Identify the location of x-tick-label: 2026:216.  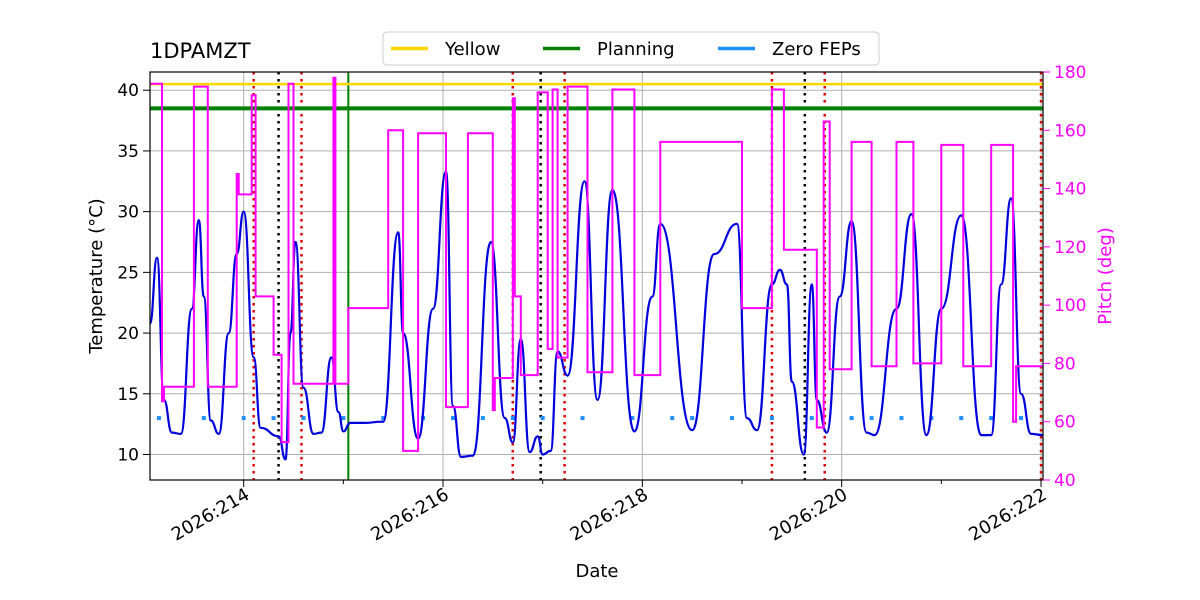
(409, 514).